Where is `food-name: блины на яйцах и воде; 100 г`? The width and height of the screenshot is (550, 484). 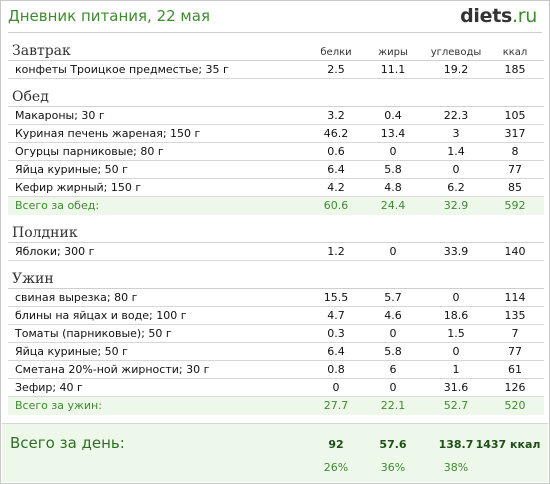 food-name: блины на яйцах и воде; 100 г is located at coordinates (101, 315).